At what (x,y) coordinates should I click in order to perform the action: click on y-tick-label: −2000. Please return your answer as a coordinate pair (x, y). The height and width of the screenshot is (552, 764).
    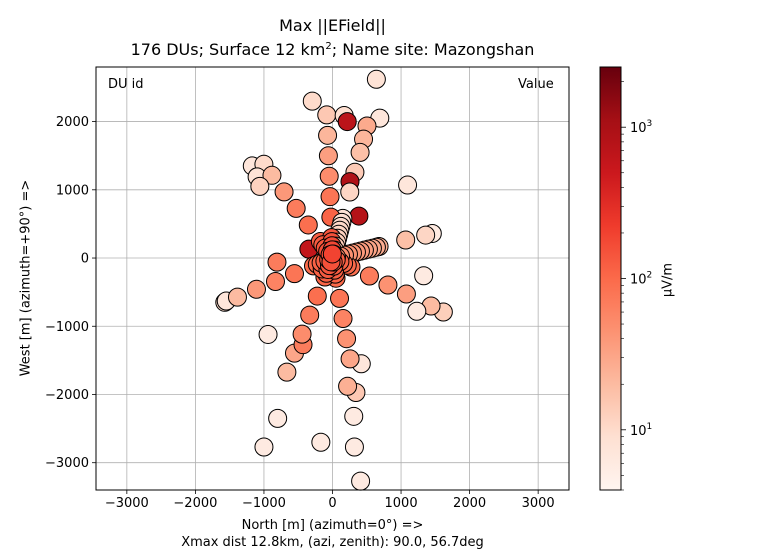
    Looking at the image, I should click on (67, 395).